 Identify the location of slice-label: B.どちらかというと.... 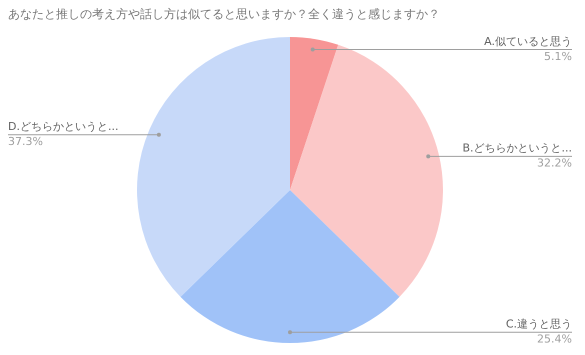
(517, 148).